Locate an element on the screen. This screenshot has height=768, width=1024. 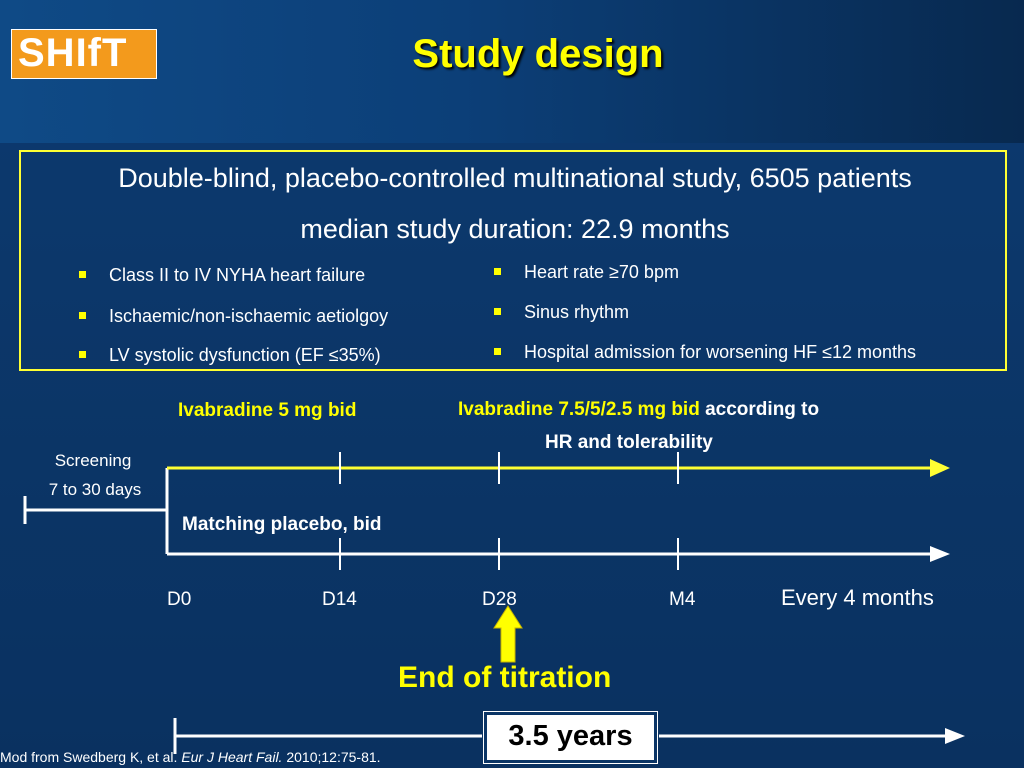
tick-label-d0: D0 is located at coordinates (179, 599).